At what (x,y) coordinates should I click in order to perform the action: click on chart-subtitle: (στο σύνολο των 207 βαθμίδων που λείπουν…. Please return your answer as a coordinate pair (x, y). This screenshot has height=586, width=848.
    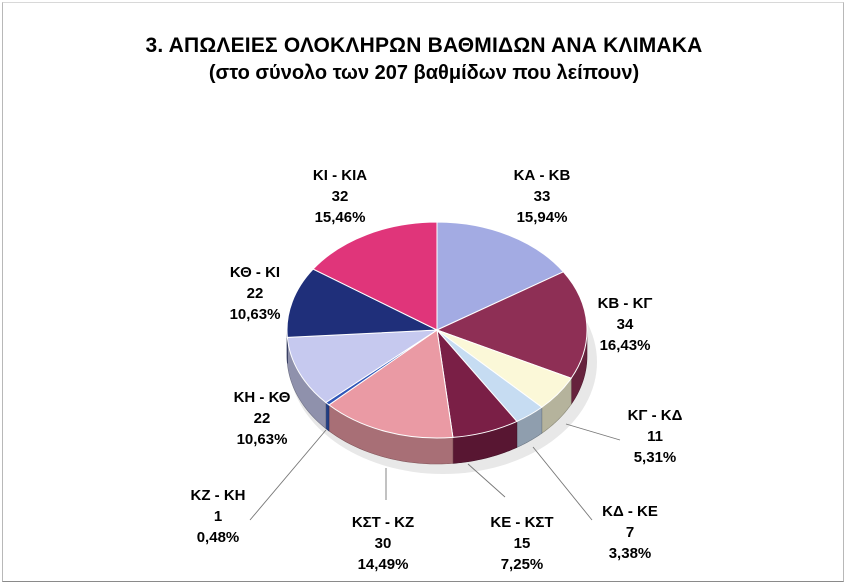
    Looking at the image, I should click on (424, 73).